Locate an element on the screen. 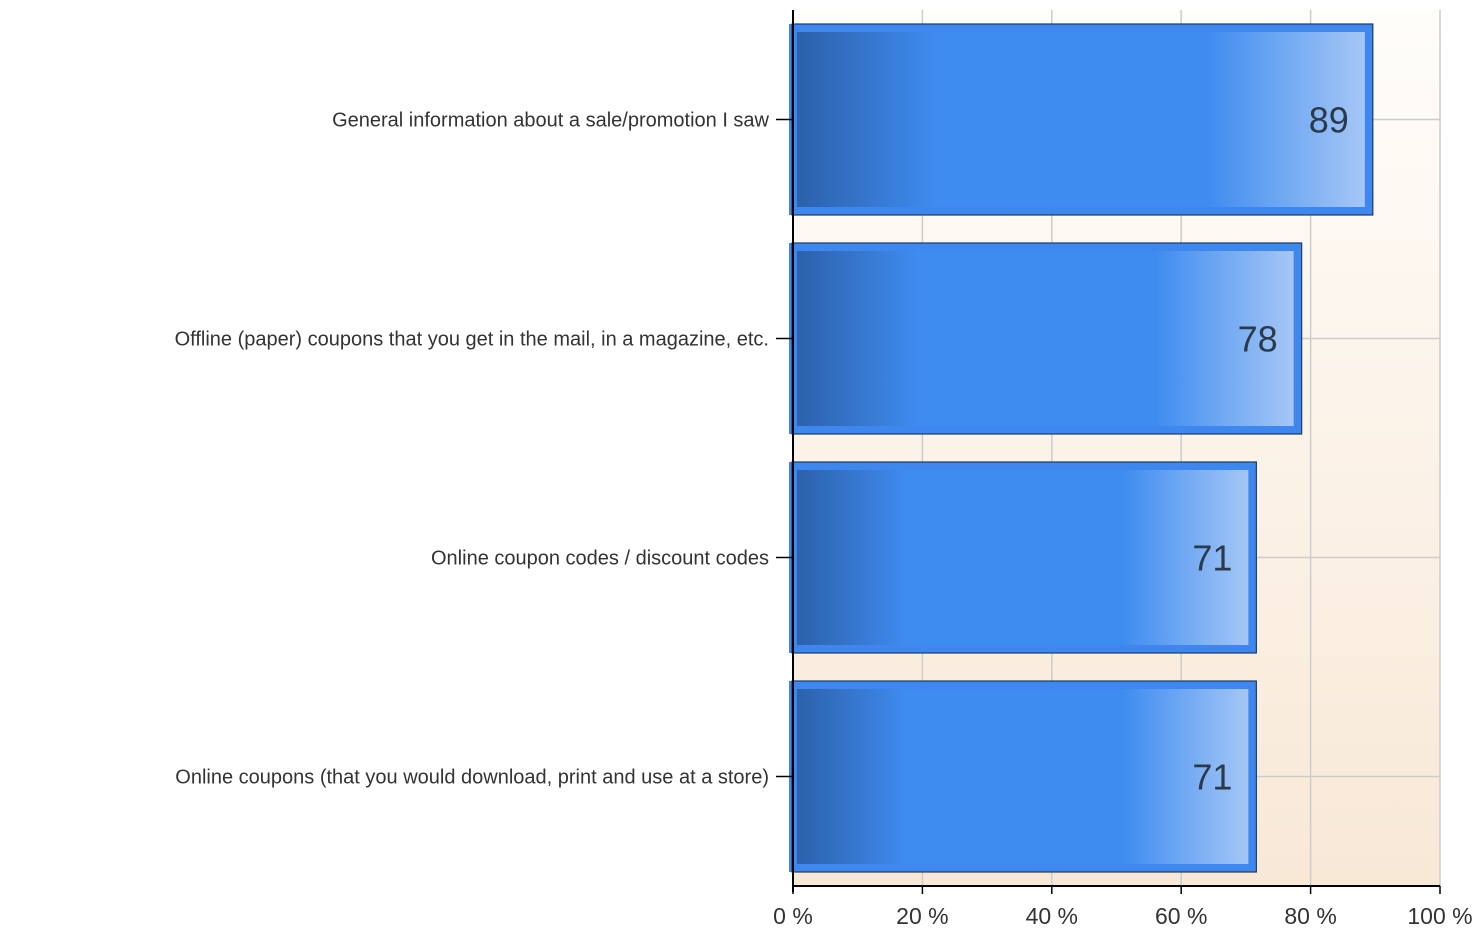  x-tick-label: 20 % is located at coordinates (922, 916).